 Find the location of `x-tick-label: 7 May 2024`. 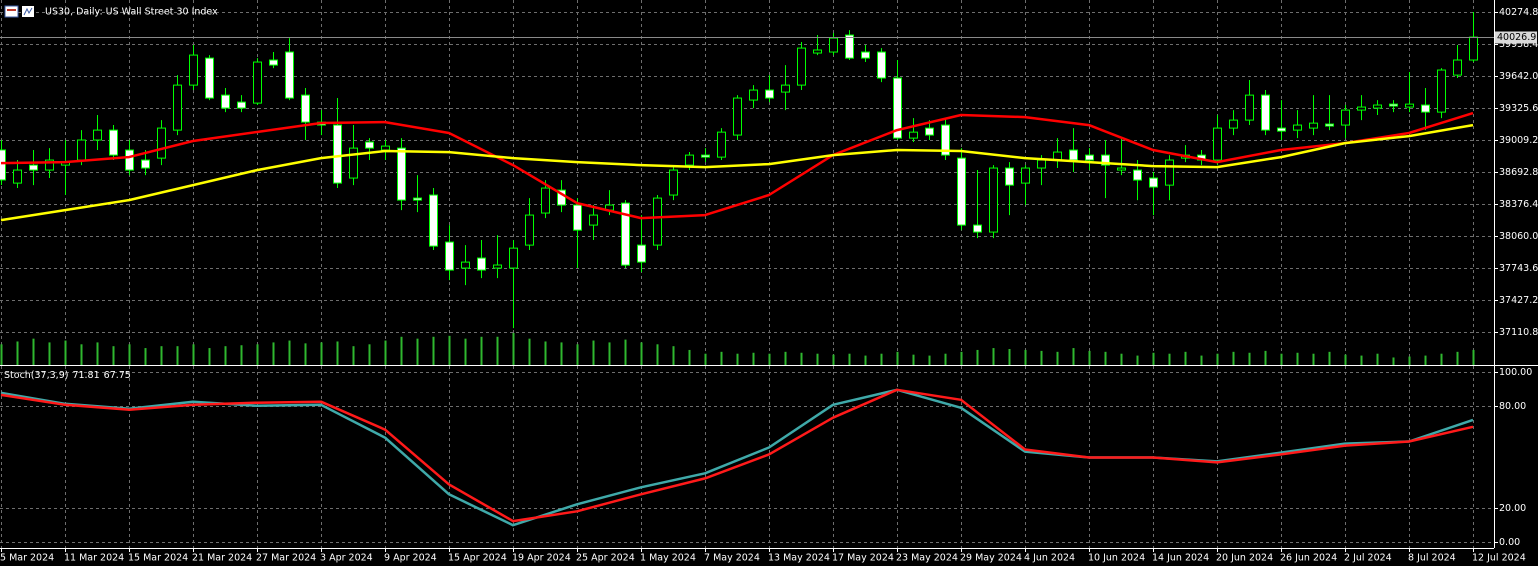

x-tick-label: 7 May 2024 is located at coordinates (732, 558).